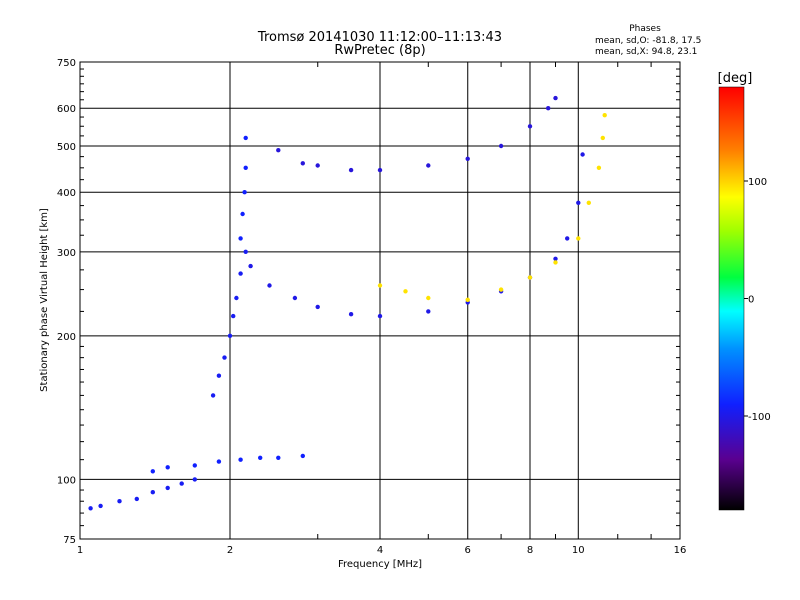 Image resolution: width=800 pixels, height=600 pixels. Describe the element at coordinates (735, 78) in the screenshot. I see `colorbar-label: [deg]` at that location.